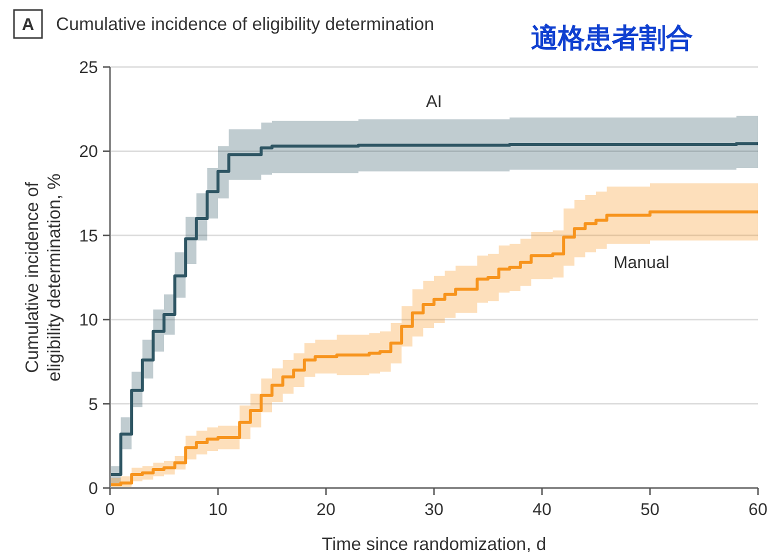  What do you see at coordinates (758, 509) in the screenshot?
I see `x-tick-label: 60` at bounding box center [758, 509].